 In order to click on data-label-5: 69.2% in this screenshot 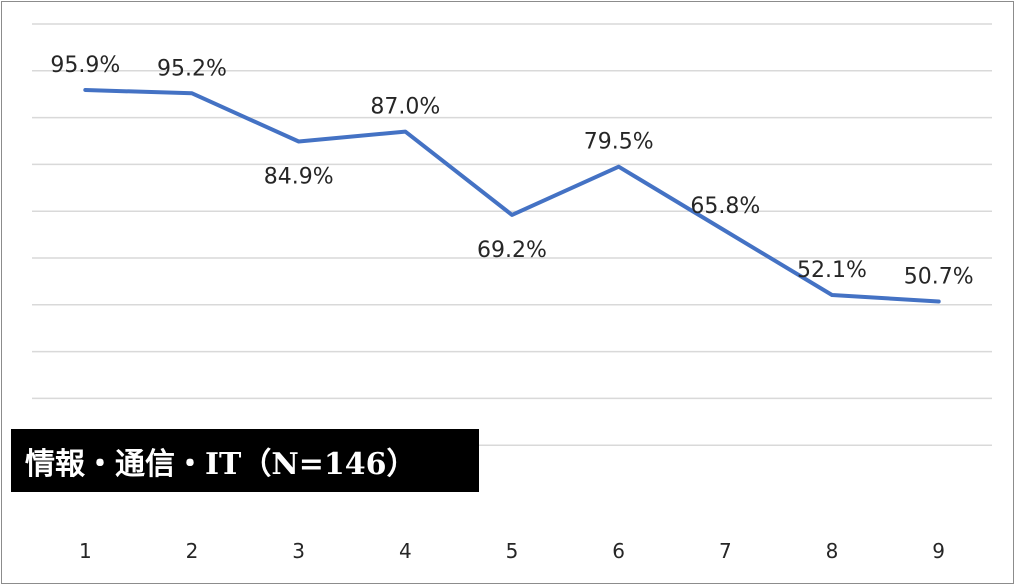, I will do `click(512, 250)`.